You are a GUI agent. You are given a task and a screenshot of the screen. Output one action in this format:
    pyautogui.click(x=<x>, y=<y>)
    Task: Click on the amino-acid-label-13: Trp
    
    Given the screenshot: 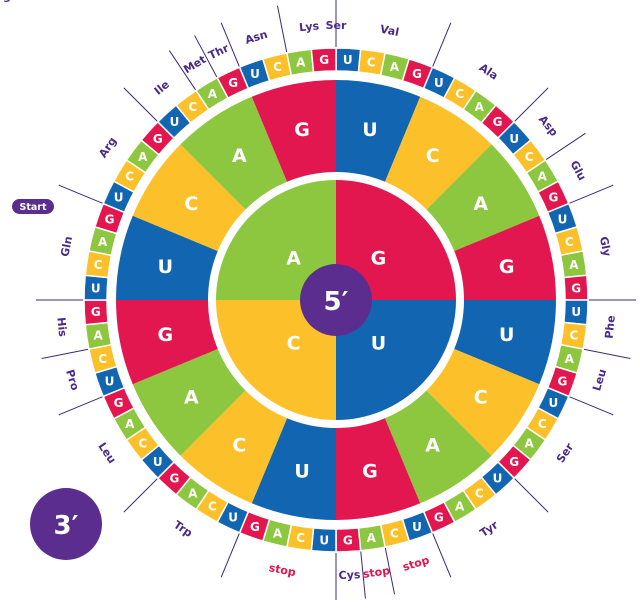 What is the action you would take?
    pyautogui.click(x=183, y=529)
    